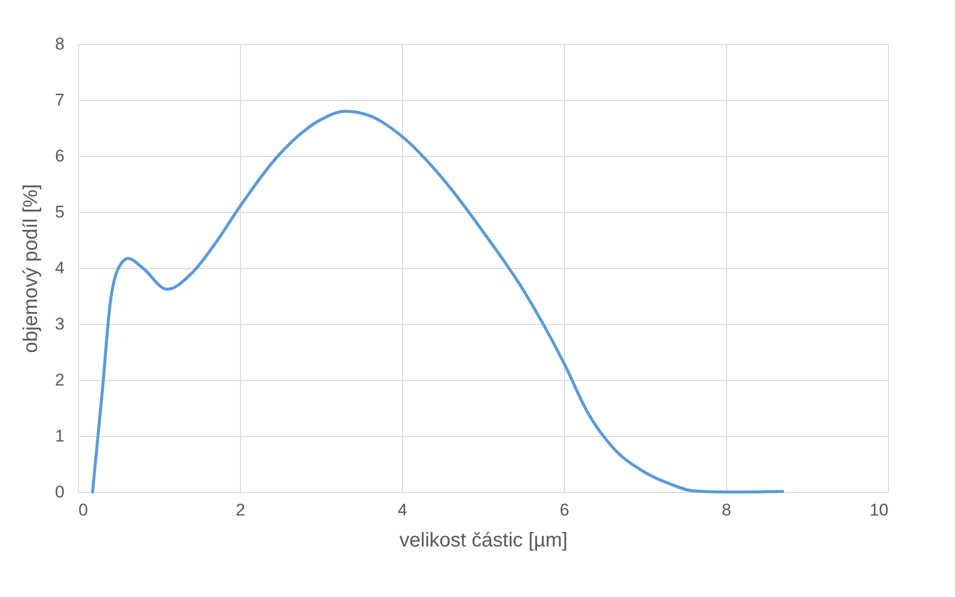 This screenshot has width=955, height=597. What do you see at coordinates (59, 100) in the screenshot?
I see `y-tick-label: 7` at bounding box center [59, 100].